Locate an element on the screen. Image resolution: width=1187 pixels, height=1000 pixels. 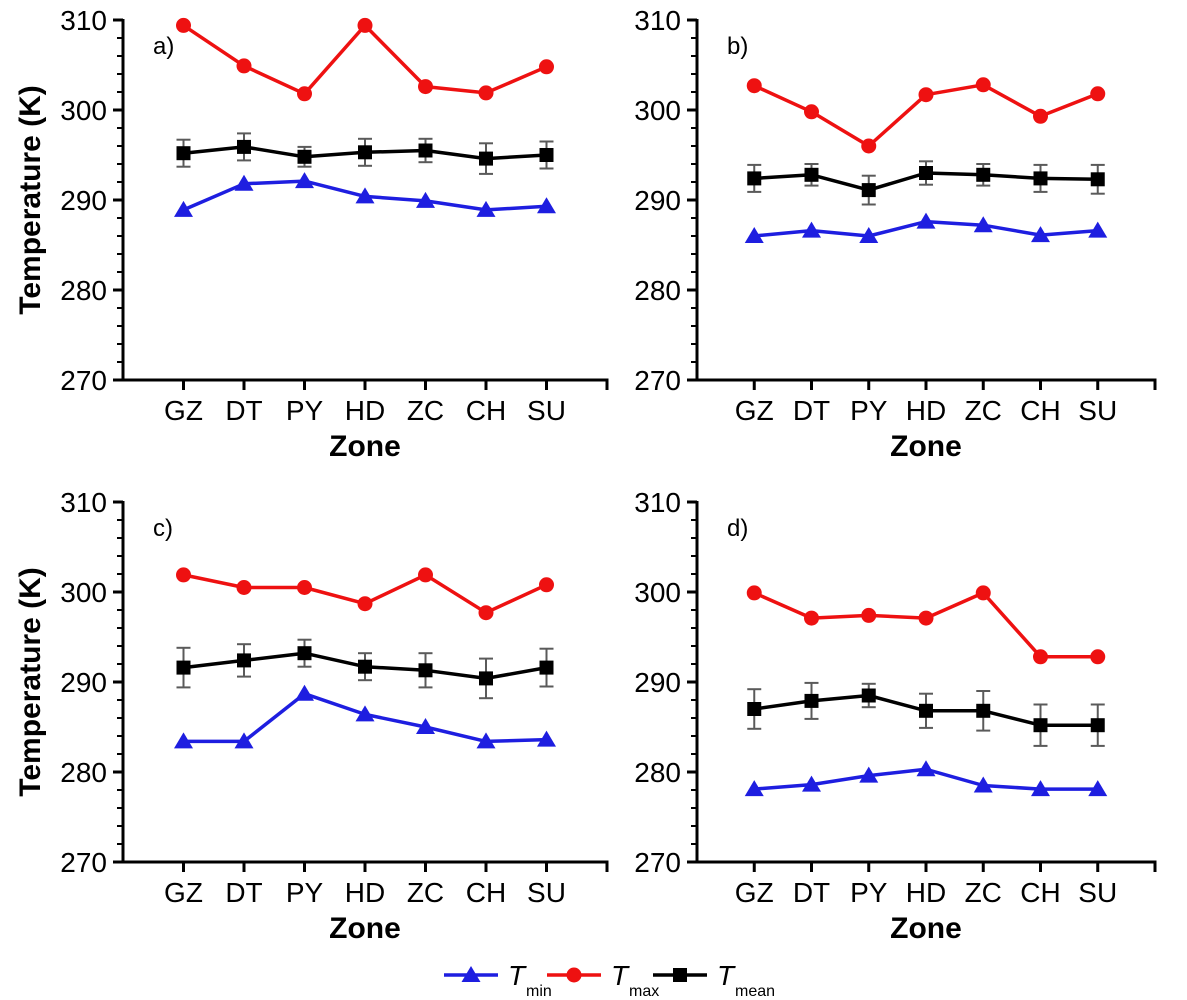
tmean-marker-DT is located at coordinates (244, 146).